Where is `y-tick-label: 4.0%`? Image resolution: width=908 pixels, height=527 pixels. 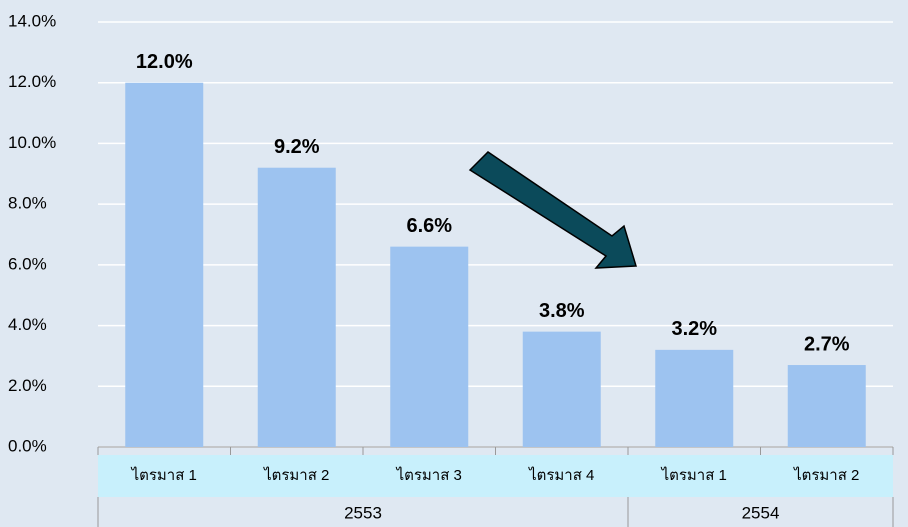 y-tick-label: 4.0% is located at coordinates (27, 324).